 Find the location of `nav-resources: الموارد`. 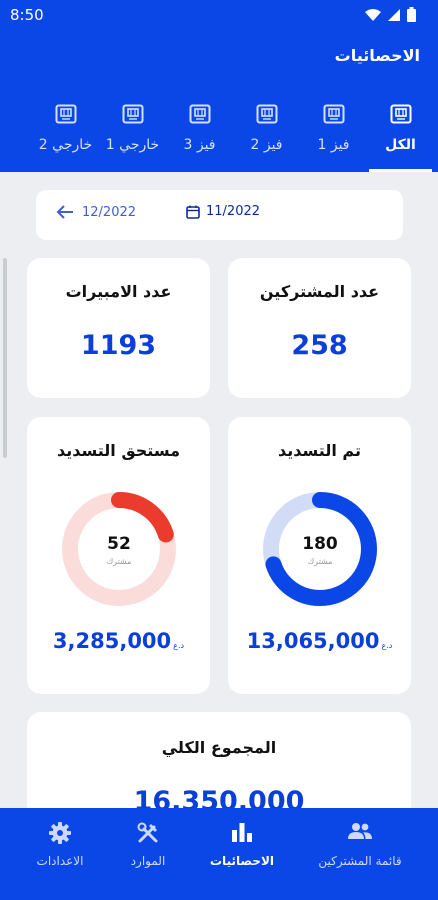

nav-resources: الموارد is located at coordinates (148, 846).